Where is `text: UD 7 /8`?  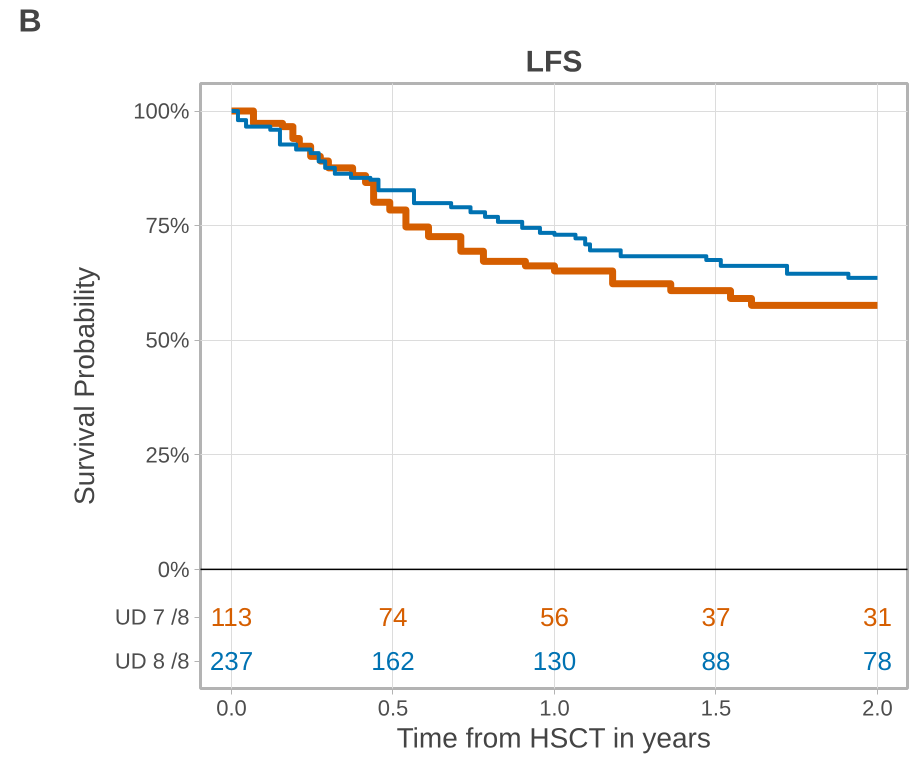 text: UD 7 /8 is located at coordinates (152, 617).